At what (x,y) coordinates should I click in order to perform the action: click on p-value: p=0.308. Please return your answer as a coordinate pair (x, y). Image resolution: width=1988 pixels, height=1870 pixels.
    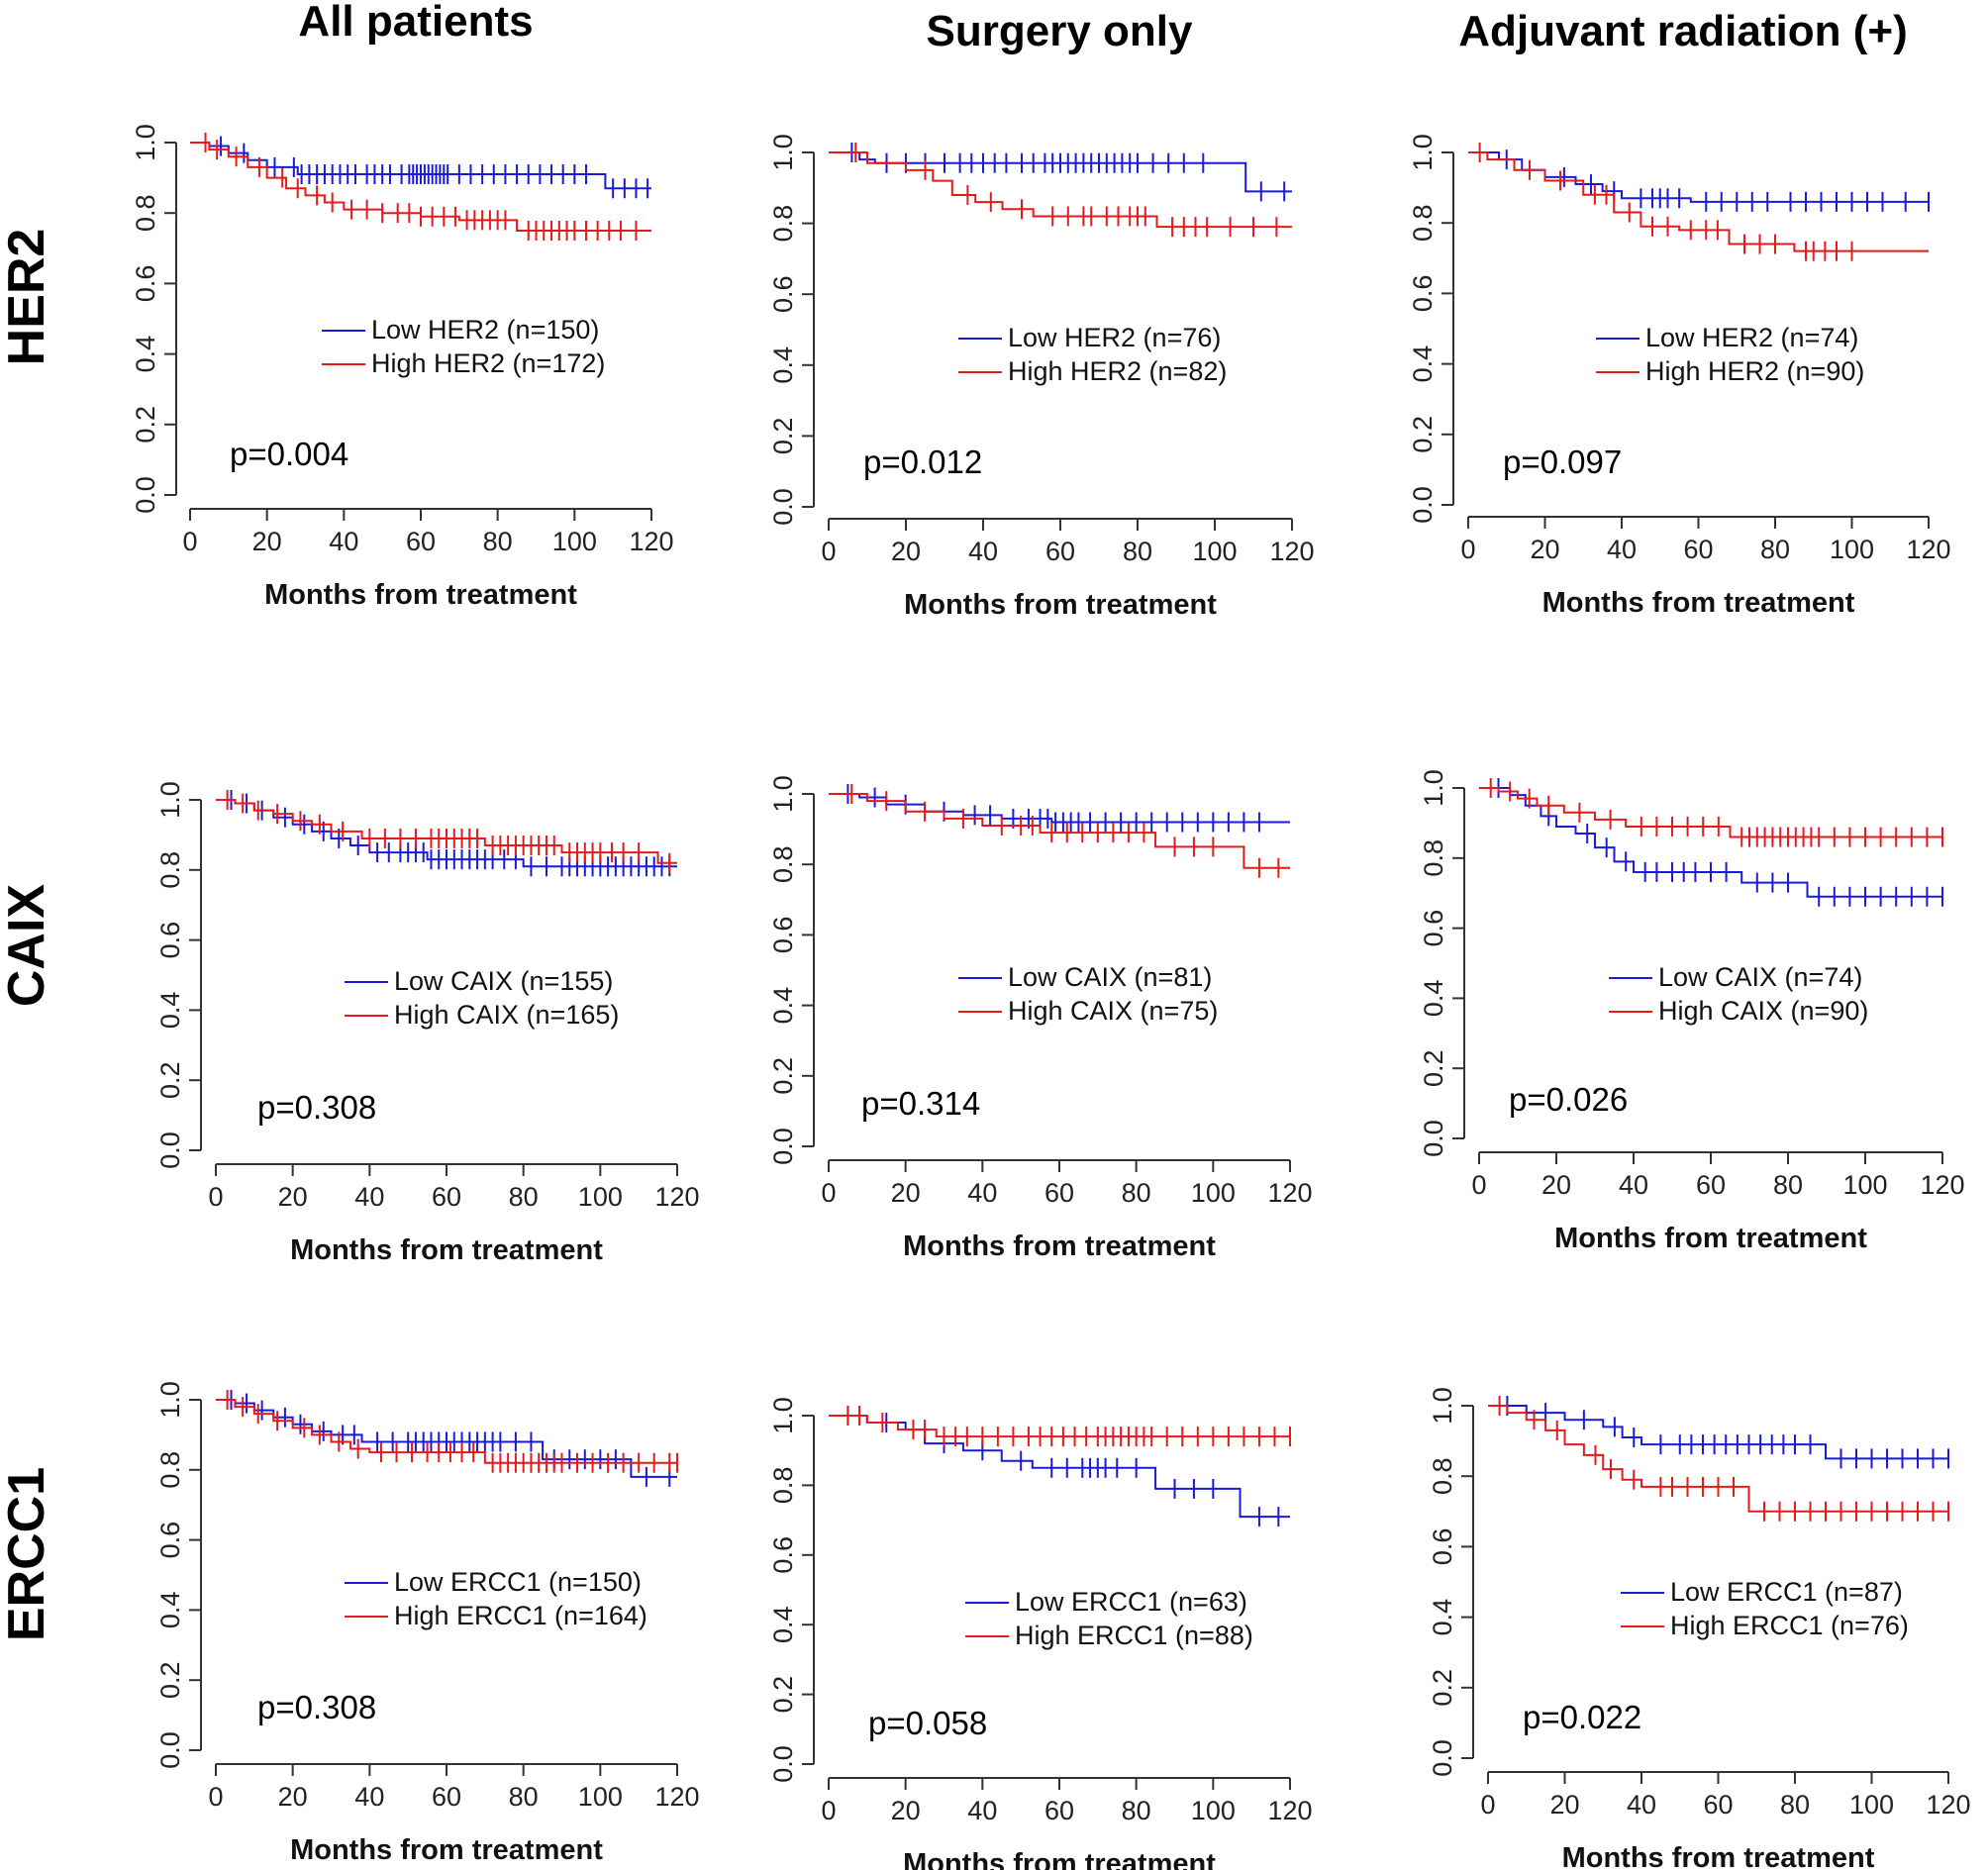
    Looking at the image, I should click on (316, 1707).